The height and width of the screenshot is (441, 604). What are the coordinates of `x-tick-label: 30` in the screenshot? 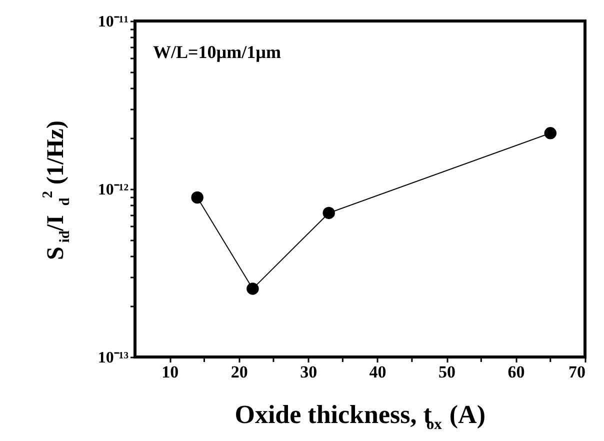 It's located at (309, 372).